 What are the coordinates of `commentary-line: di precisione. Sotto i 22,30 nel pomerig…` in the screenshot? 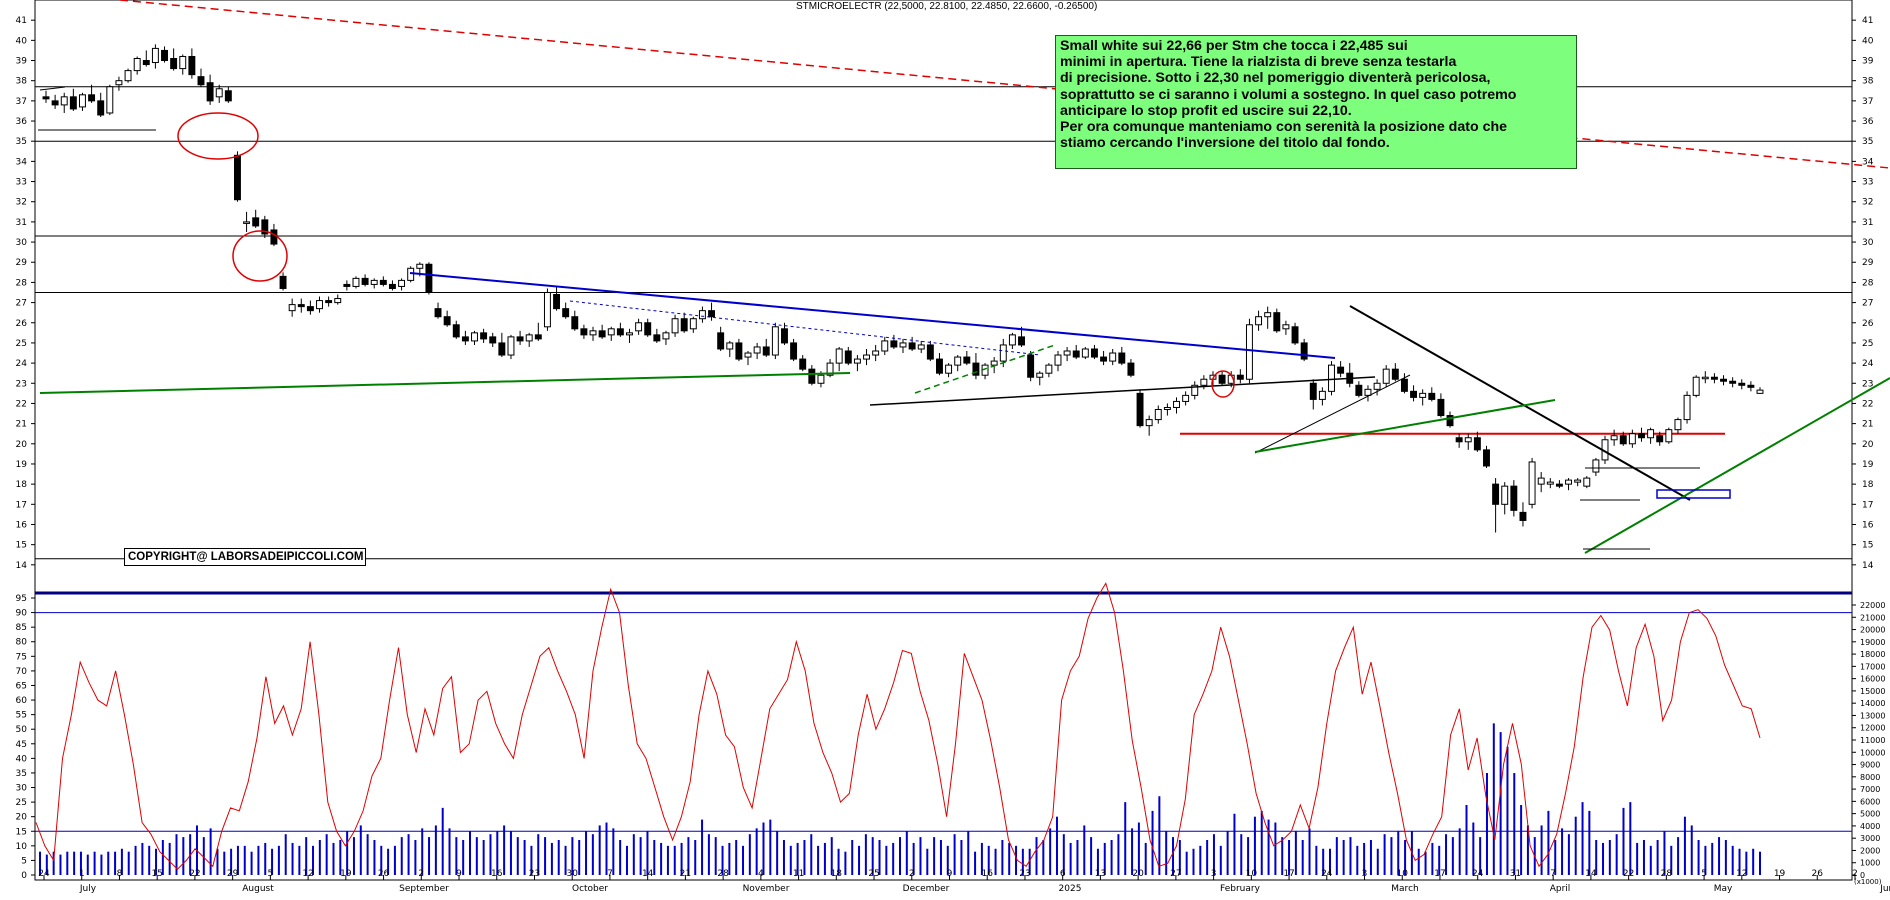 It's located at (1275, 78).